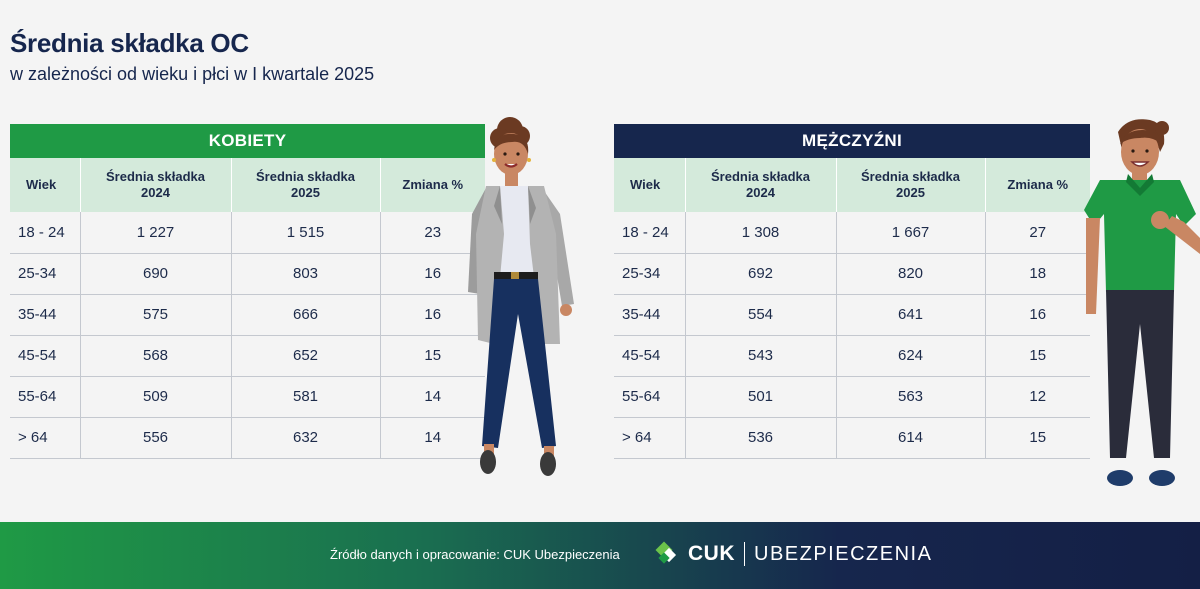 The height and width of the screenshot is (589, 1200). Describe the element at coordinates (155, 233) in the screenshot. I see `premium-2024-cell: 1 227` at that location.